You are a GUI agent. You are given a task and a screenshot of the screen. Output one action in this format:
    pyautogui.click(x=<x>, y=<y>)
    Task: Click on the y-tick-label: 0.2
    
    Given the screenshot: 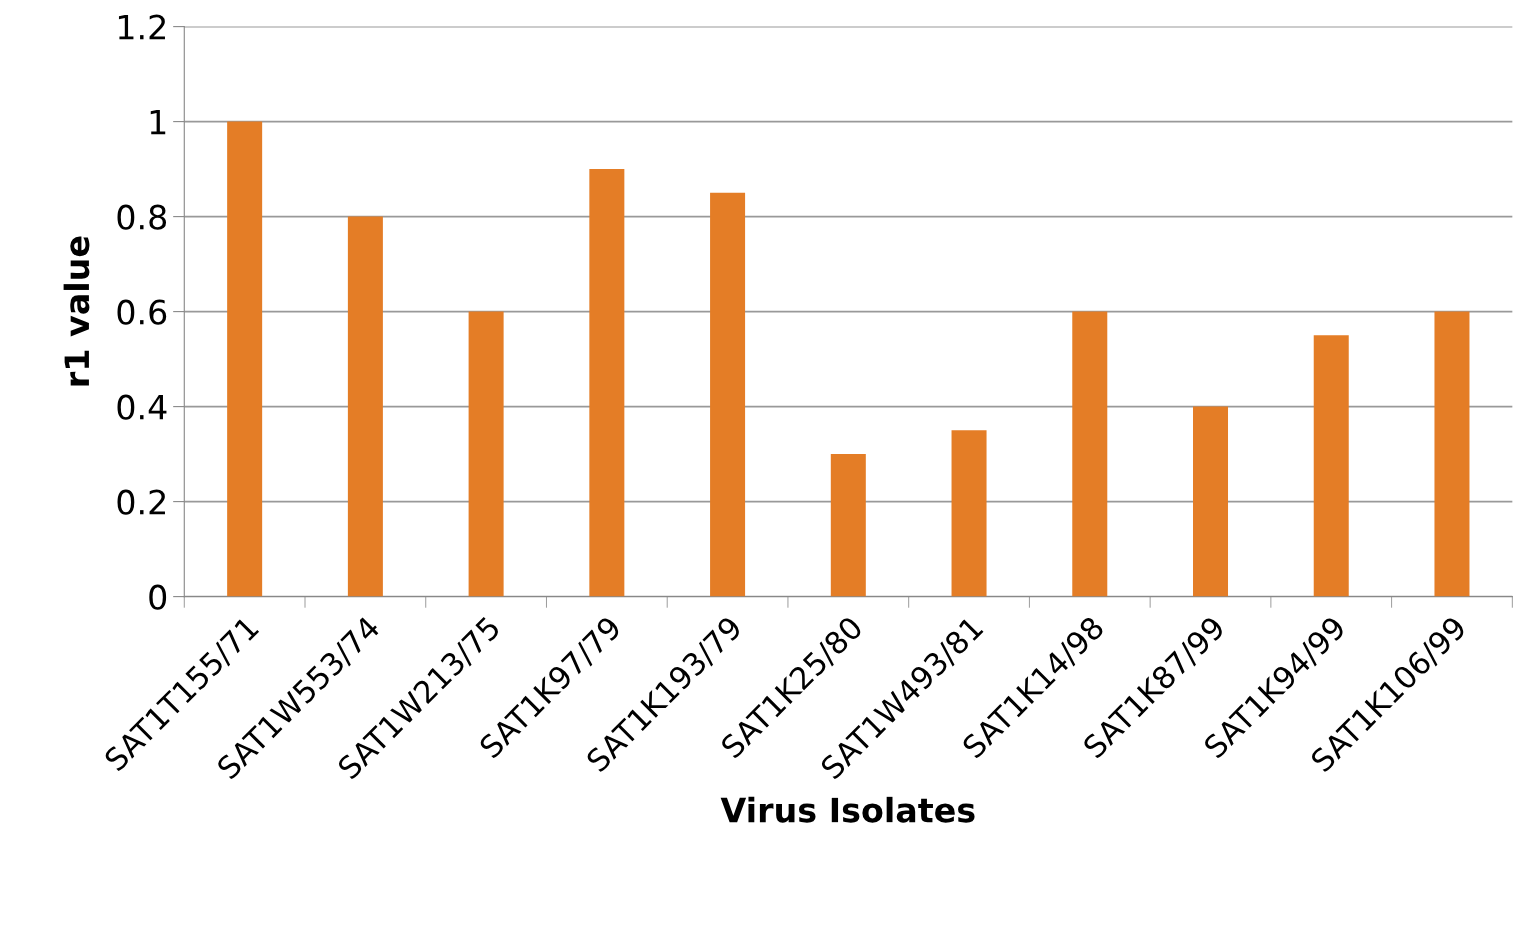 What is the action you would take?
    pyautogui.click(x=141, y=502)
    